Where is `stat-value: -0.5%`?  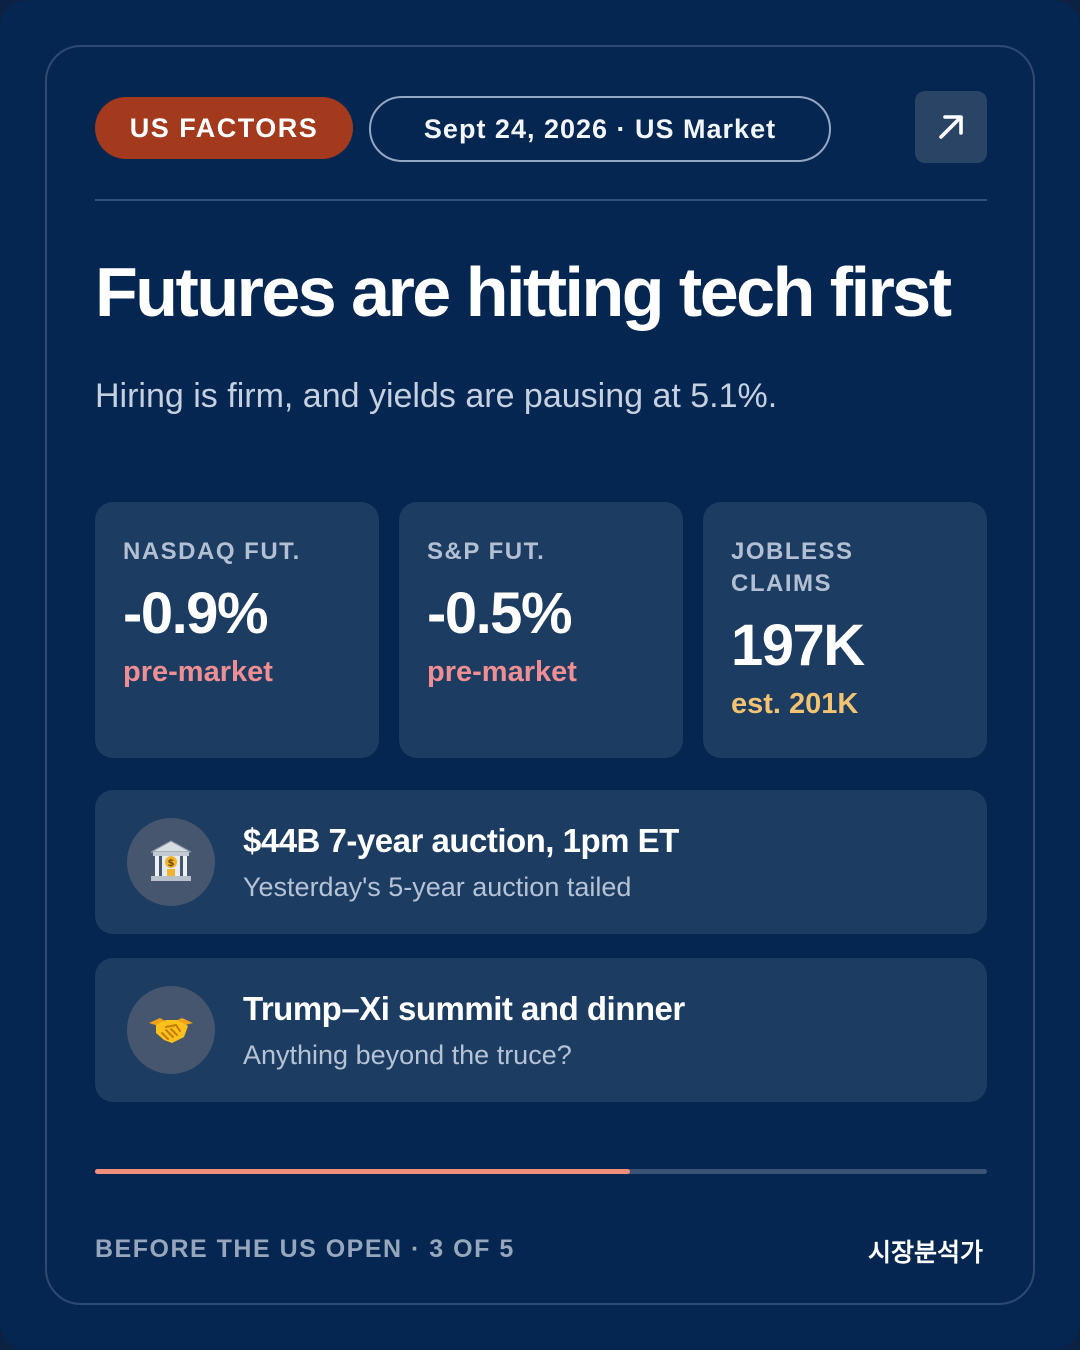
stat-value: -0.5% is located at coordinates (500, 613).